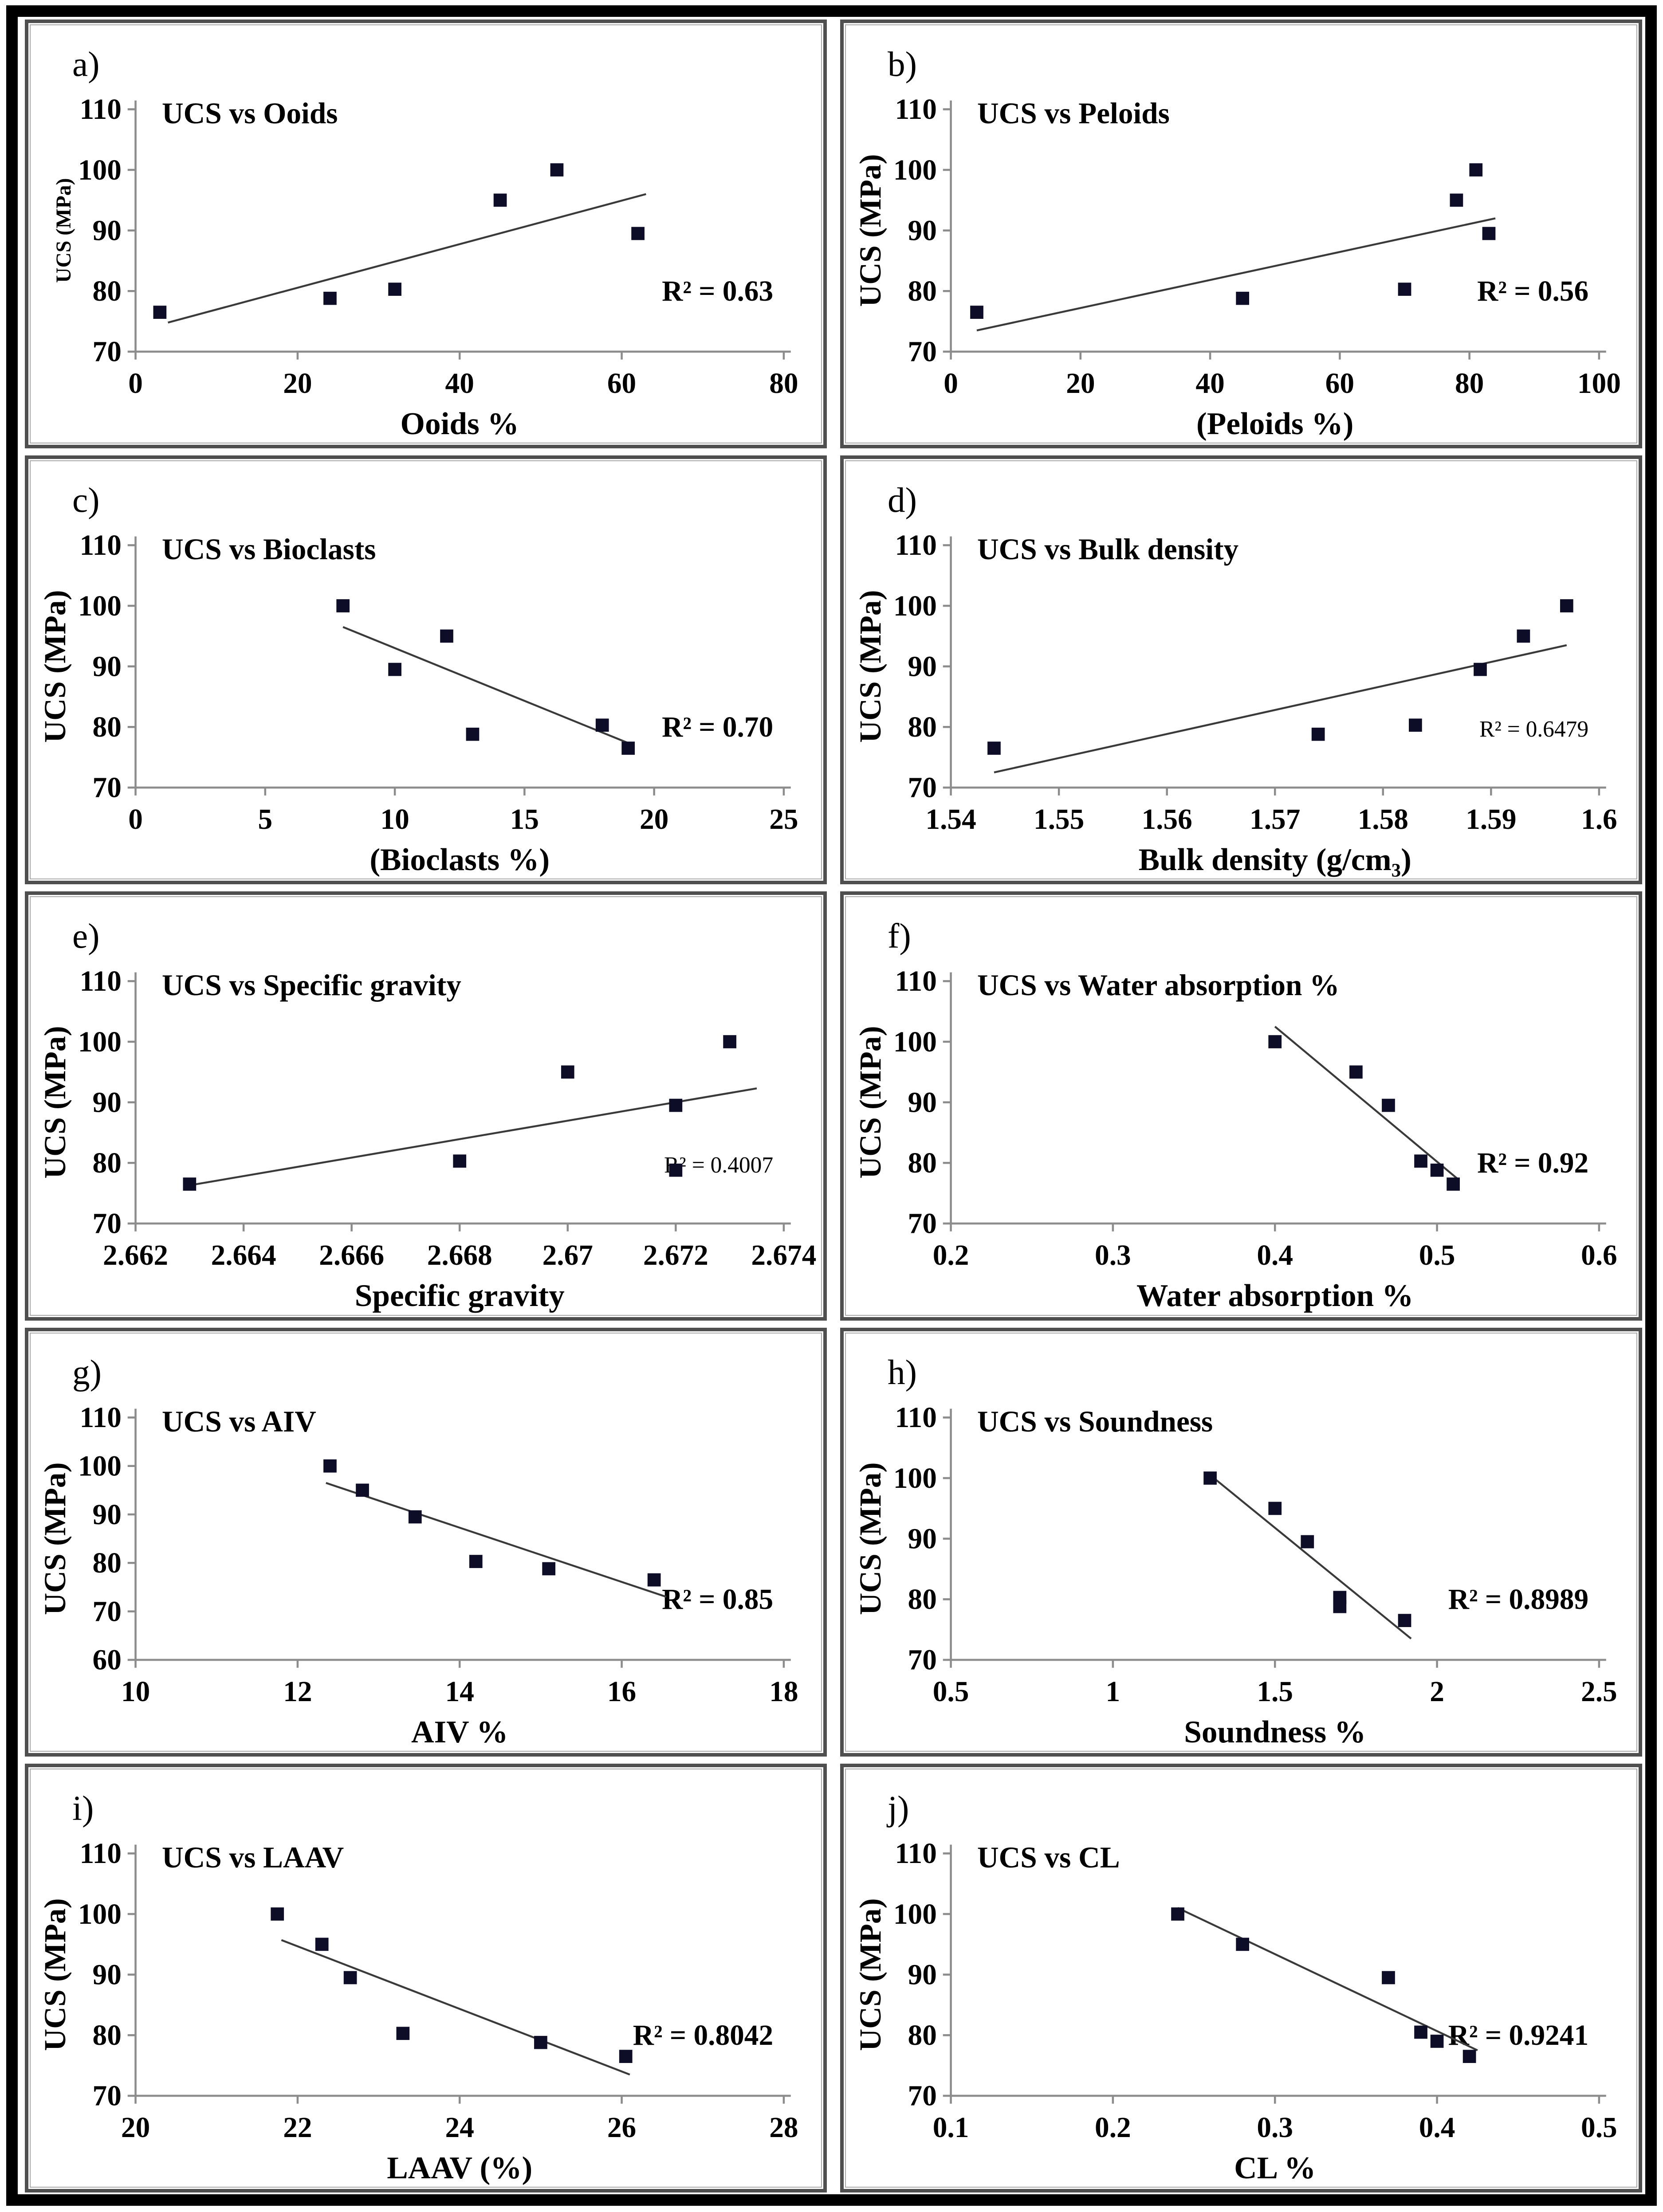 The image size is (1663, 2212). I want to click on panel-letter: f), so click(900, 936).